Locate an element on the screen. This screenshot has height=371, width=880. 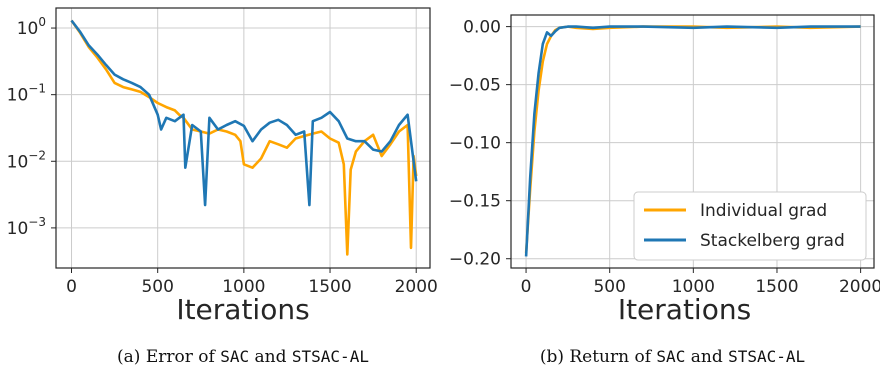
panel-b-y-tick-label: 0.00 is located at coordinates (482, 28).